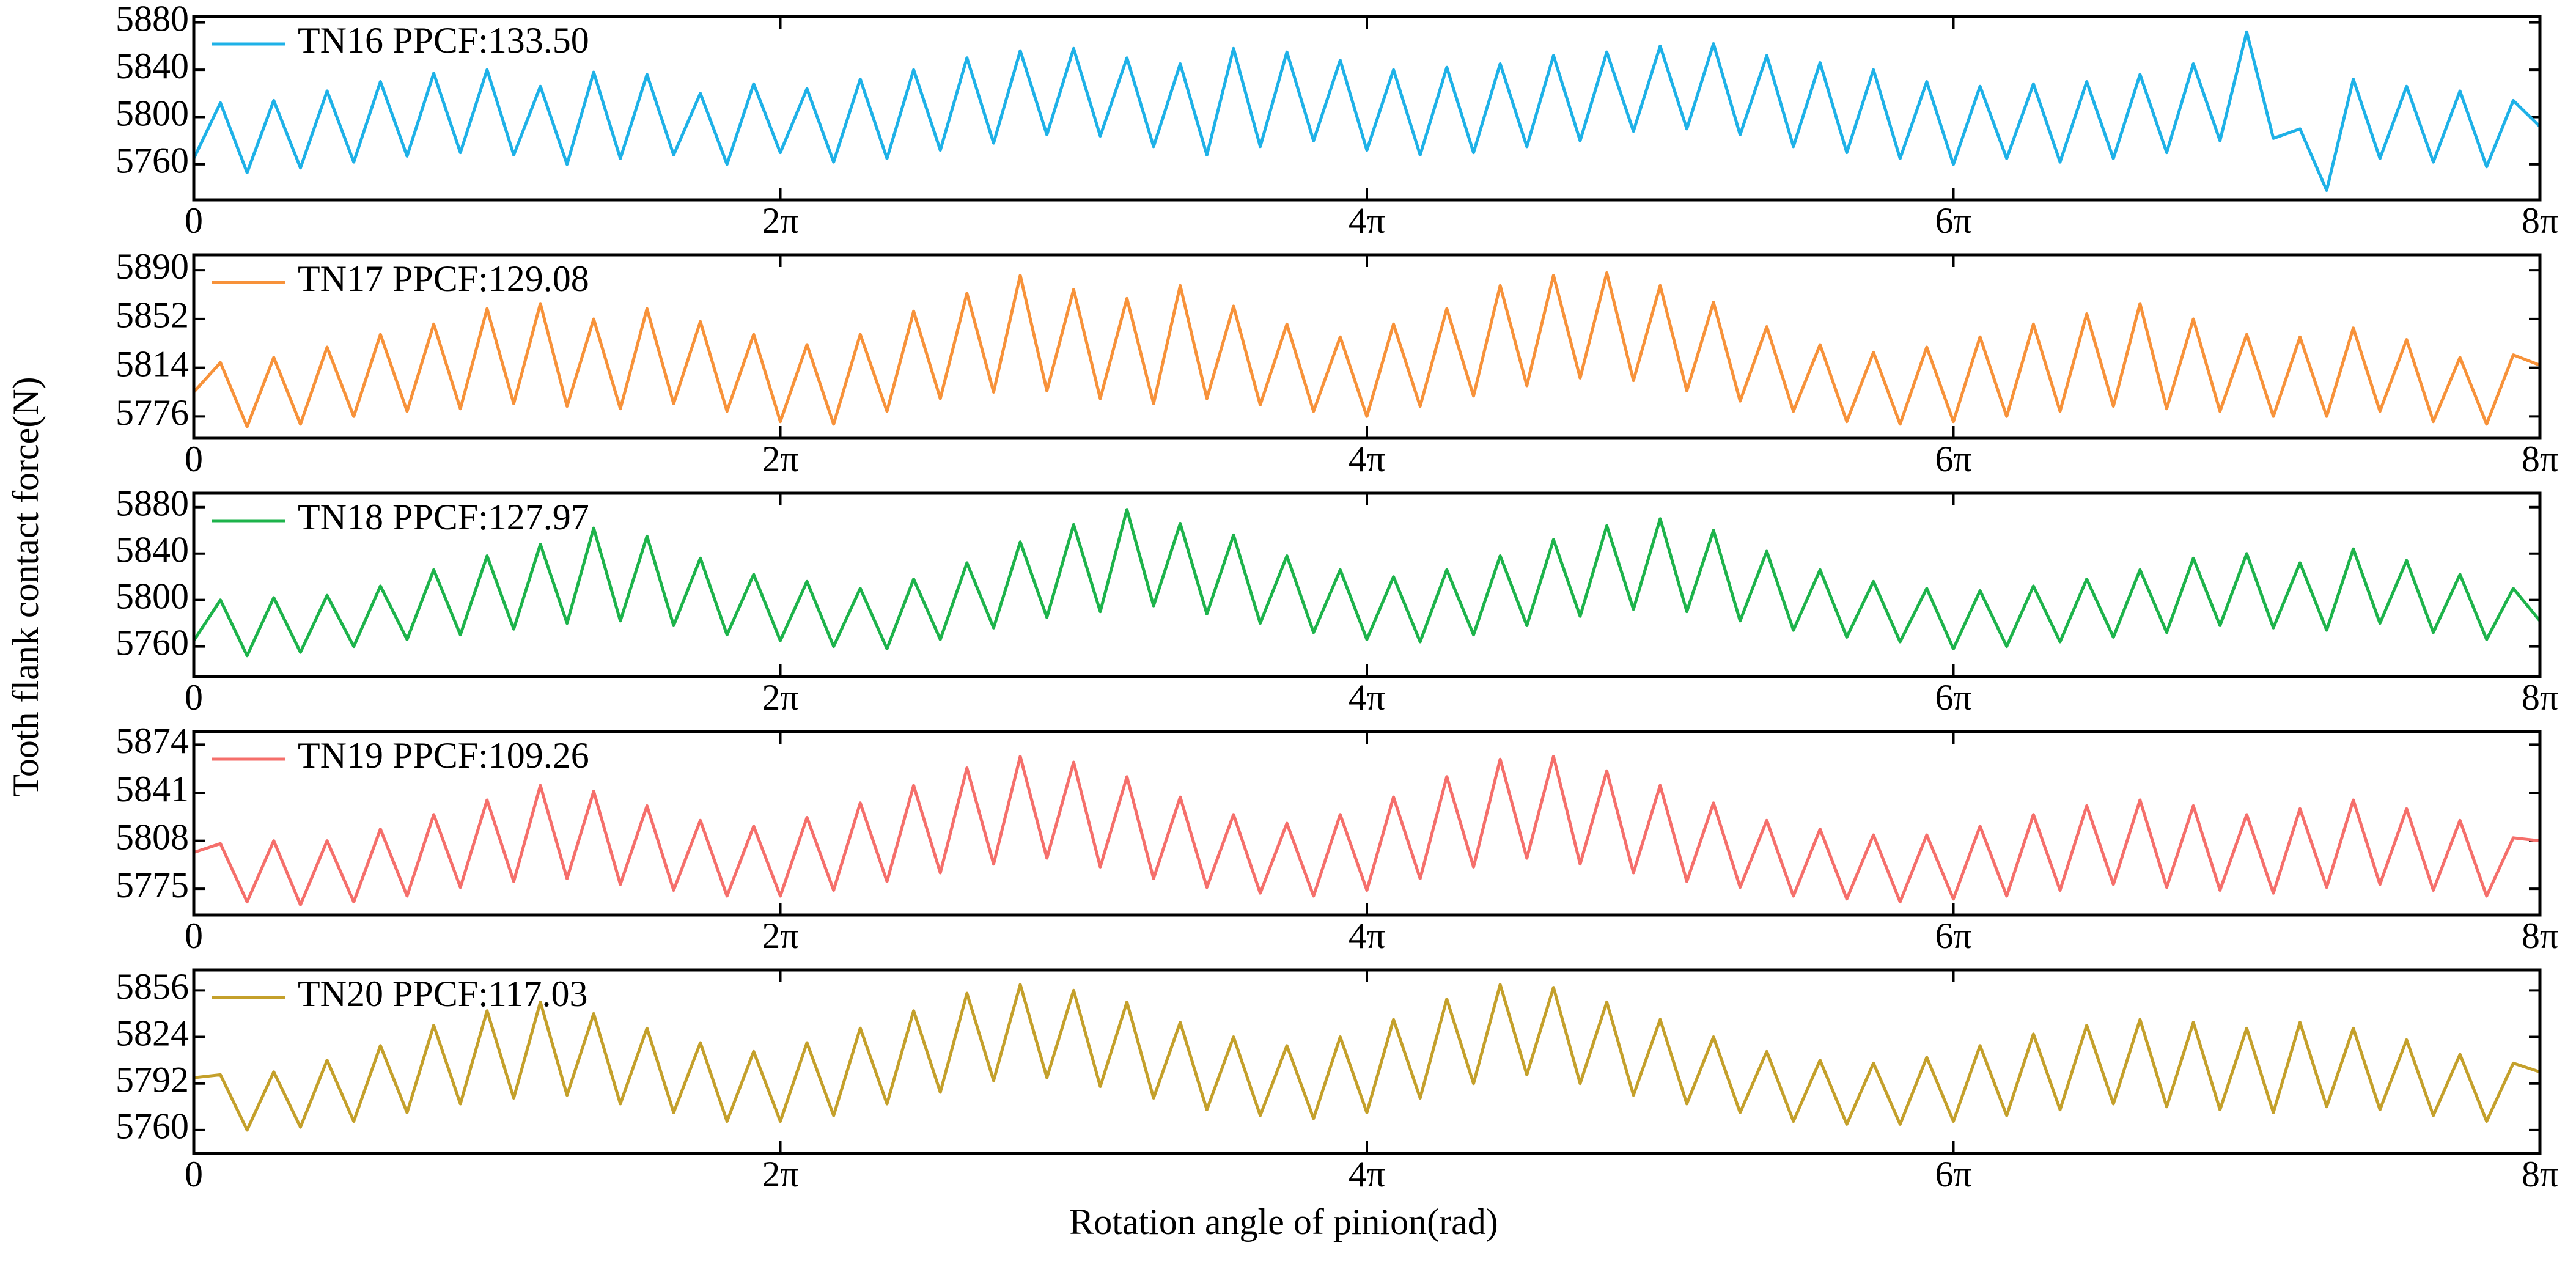  I want to click on y-tick-label: 5808, so click(152, 837).